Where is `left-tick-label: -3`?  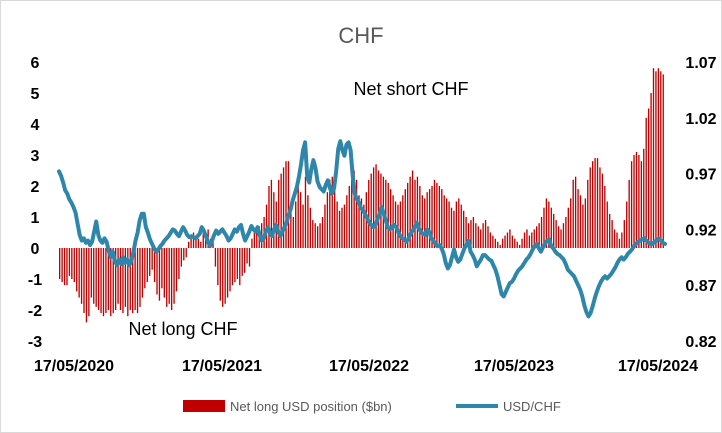
left-tick-label: -3 is located at coordinates (35, 342).